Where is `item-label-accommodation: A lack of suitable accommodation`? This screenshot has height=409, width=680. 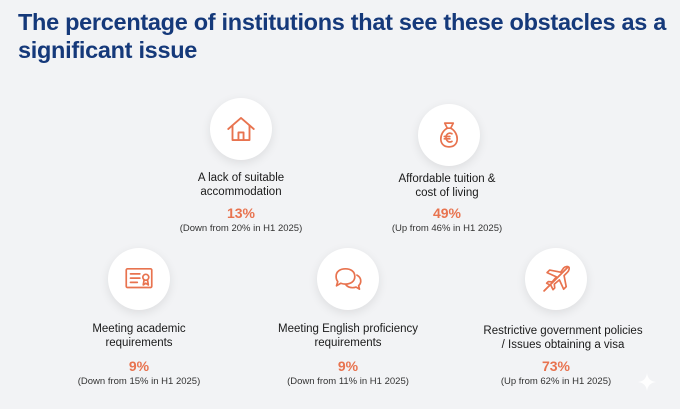
item-label-accommodation: A lack of suitable accommodation is located at coordinates (241, 185).